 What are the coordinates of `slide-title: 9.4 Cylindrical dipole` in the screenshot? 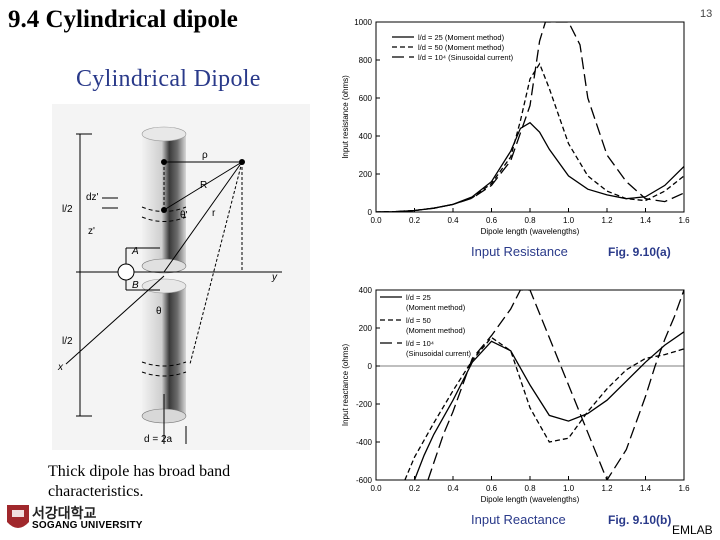 It's located at (123, 19).